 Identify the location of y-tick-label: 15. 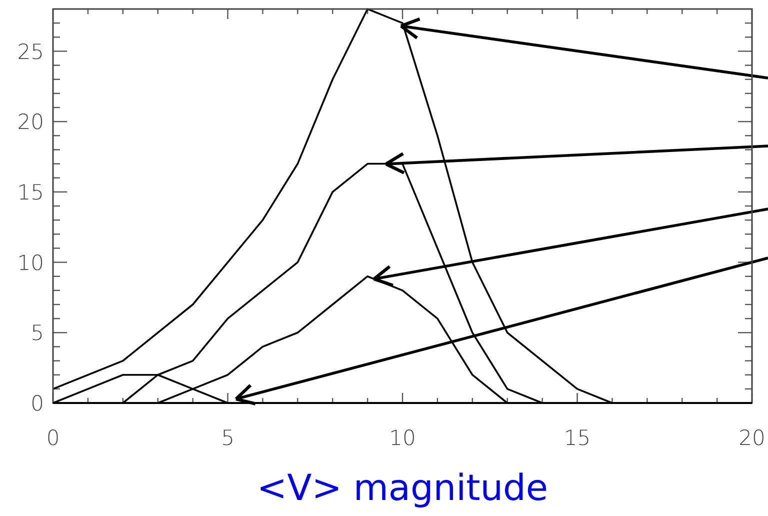
(30, 192).